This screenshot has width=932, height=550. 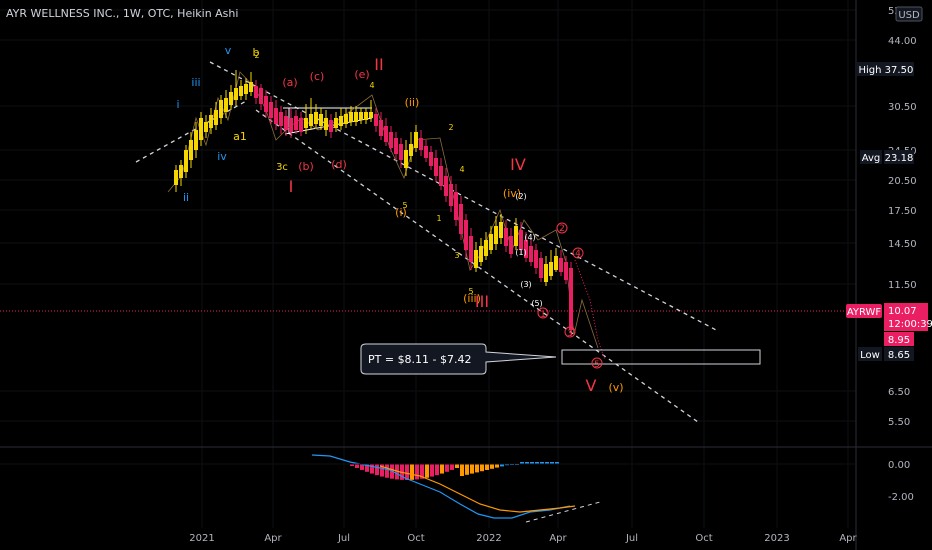 I want to click on wave-label: (a), so click(x=289, y=82).